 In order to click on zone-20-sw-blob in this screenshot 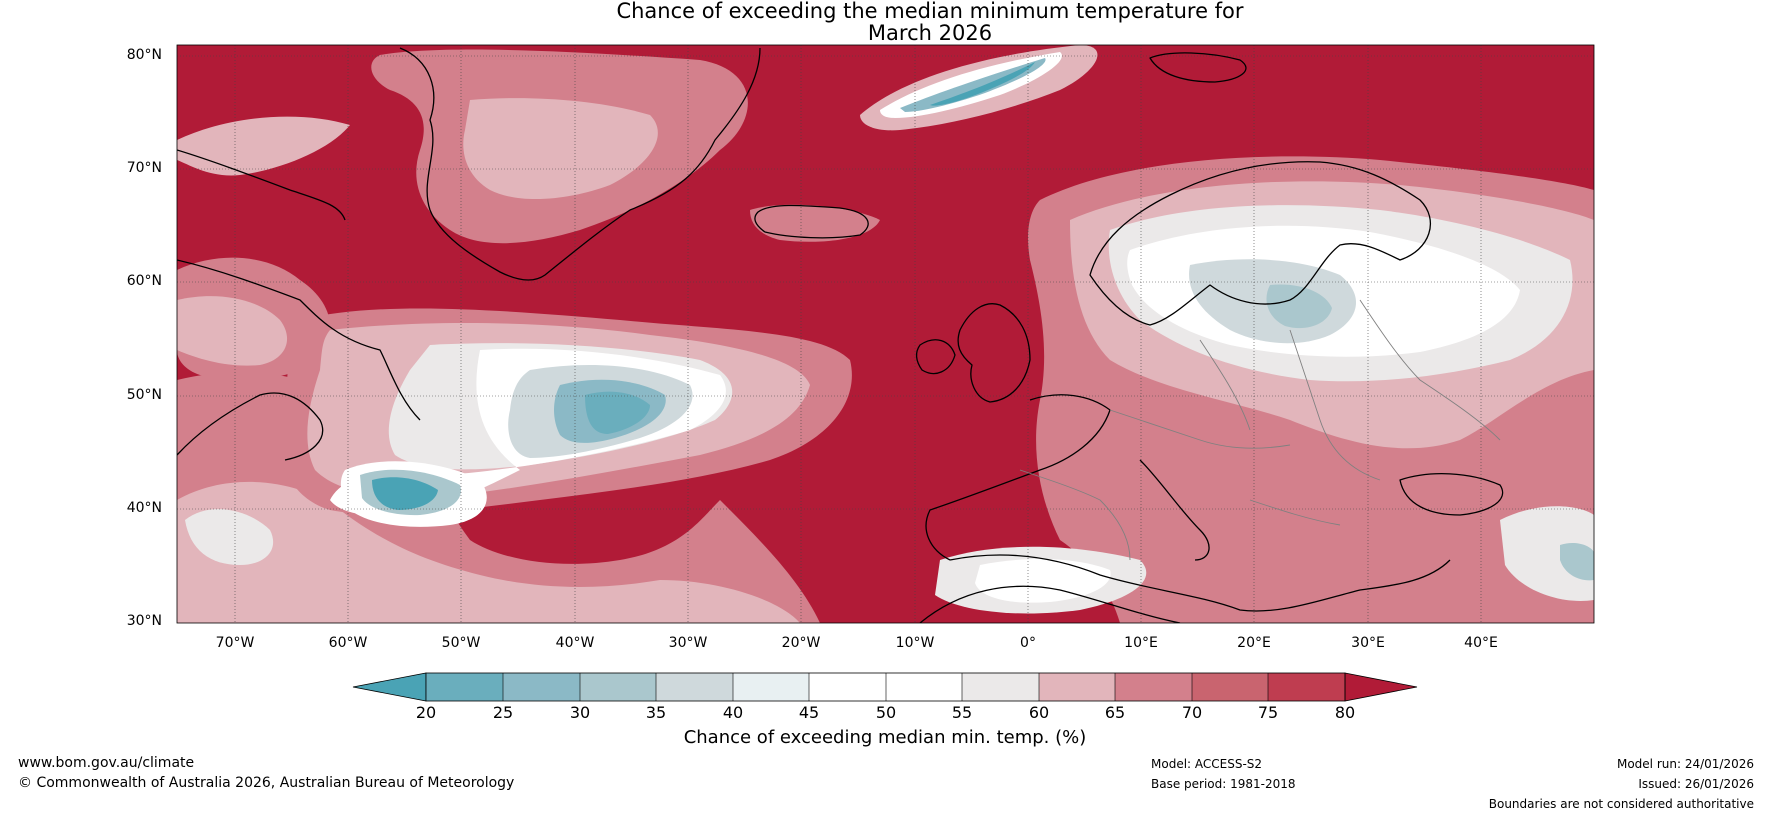, I will do `click(405, 493)`.